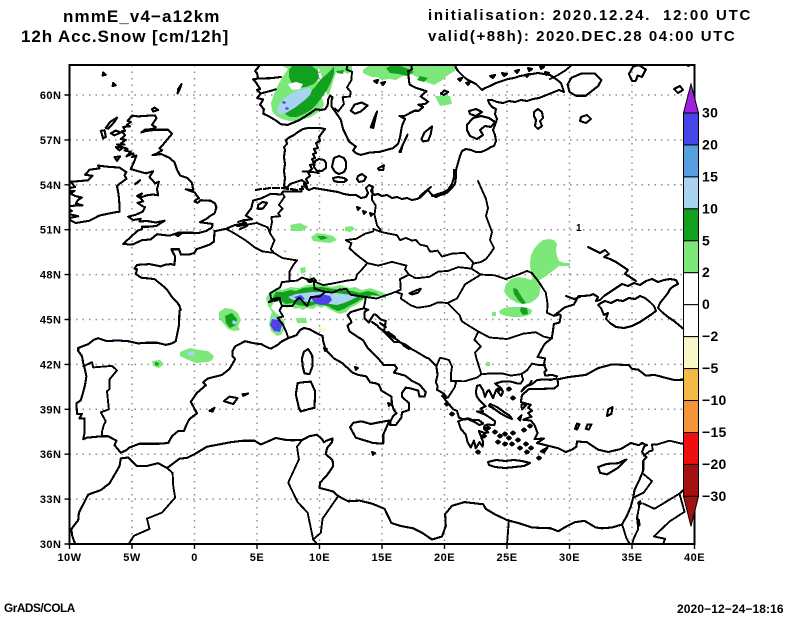 This screenshot has height=618, width=800. What do you see at coordinates (69, 558) in the screenshot?
I see `svg-text: 10W` at bounding box center [69, 558].